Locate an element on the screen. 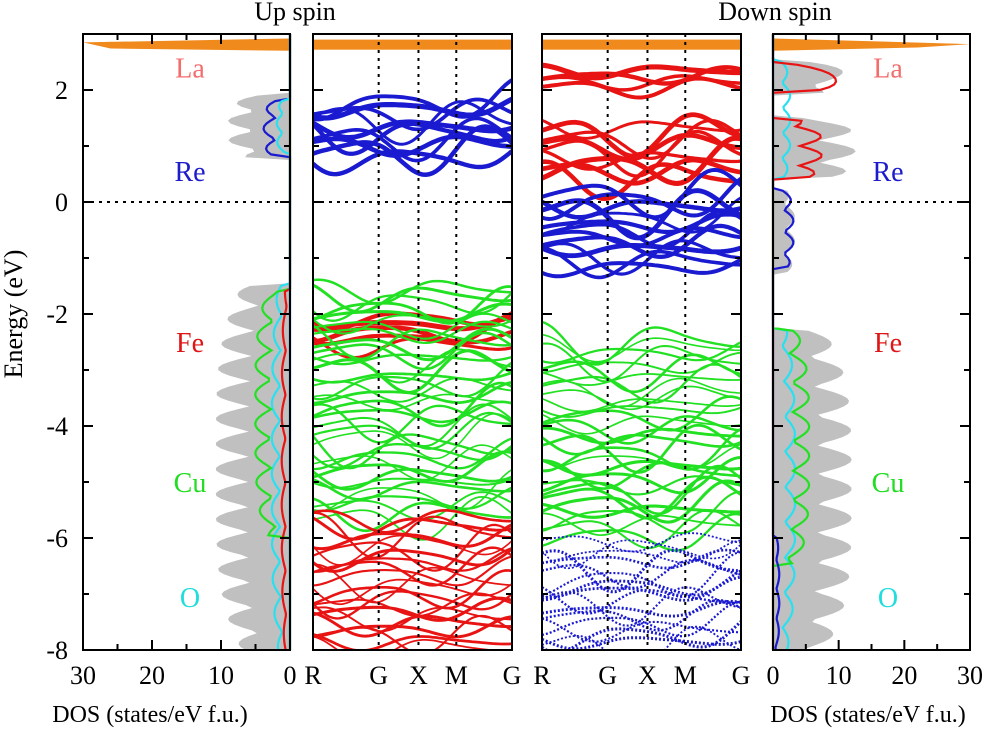  title-up-spin: Up spin is located at coordinates (295, 13).